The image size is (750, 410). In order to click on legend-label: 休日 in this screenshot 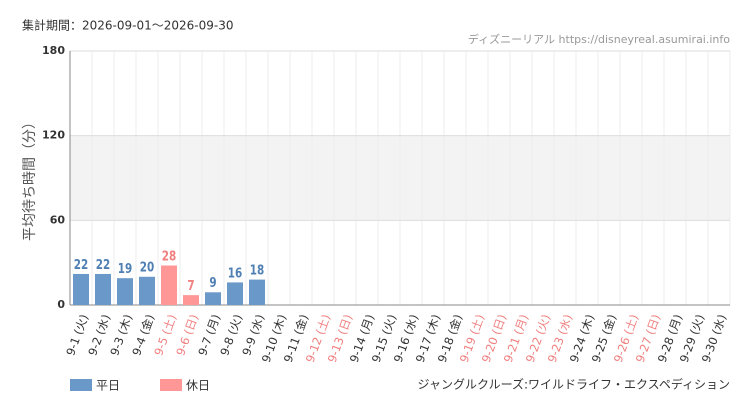, I will do `click(198, 386)`.